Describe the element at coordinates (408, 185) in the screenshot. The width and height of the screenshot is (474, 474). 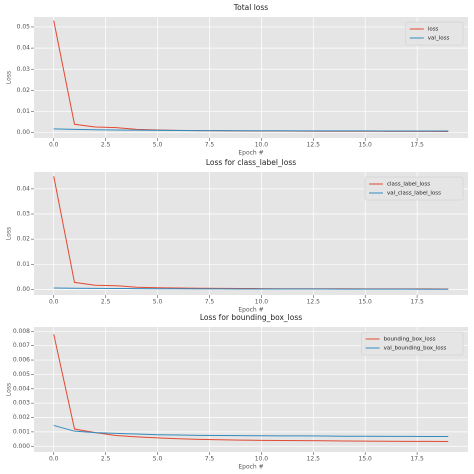
I see `legend-label: class_label_loss` at that location.